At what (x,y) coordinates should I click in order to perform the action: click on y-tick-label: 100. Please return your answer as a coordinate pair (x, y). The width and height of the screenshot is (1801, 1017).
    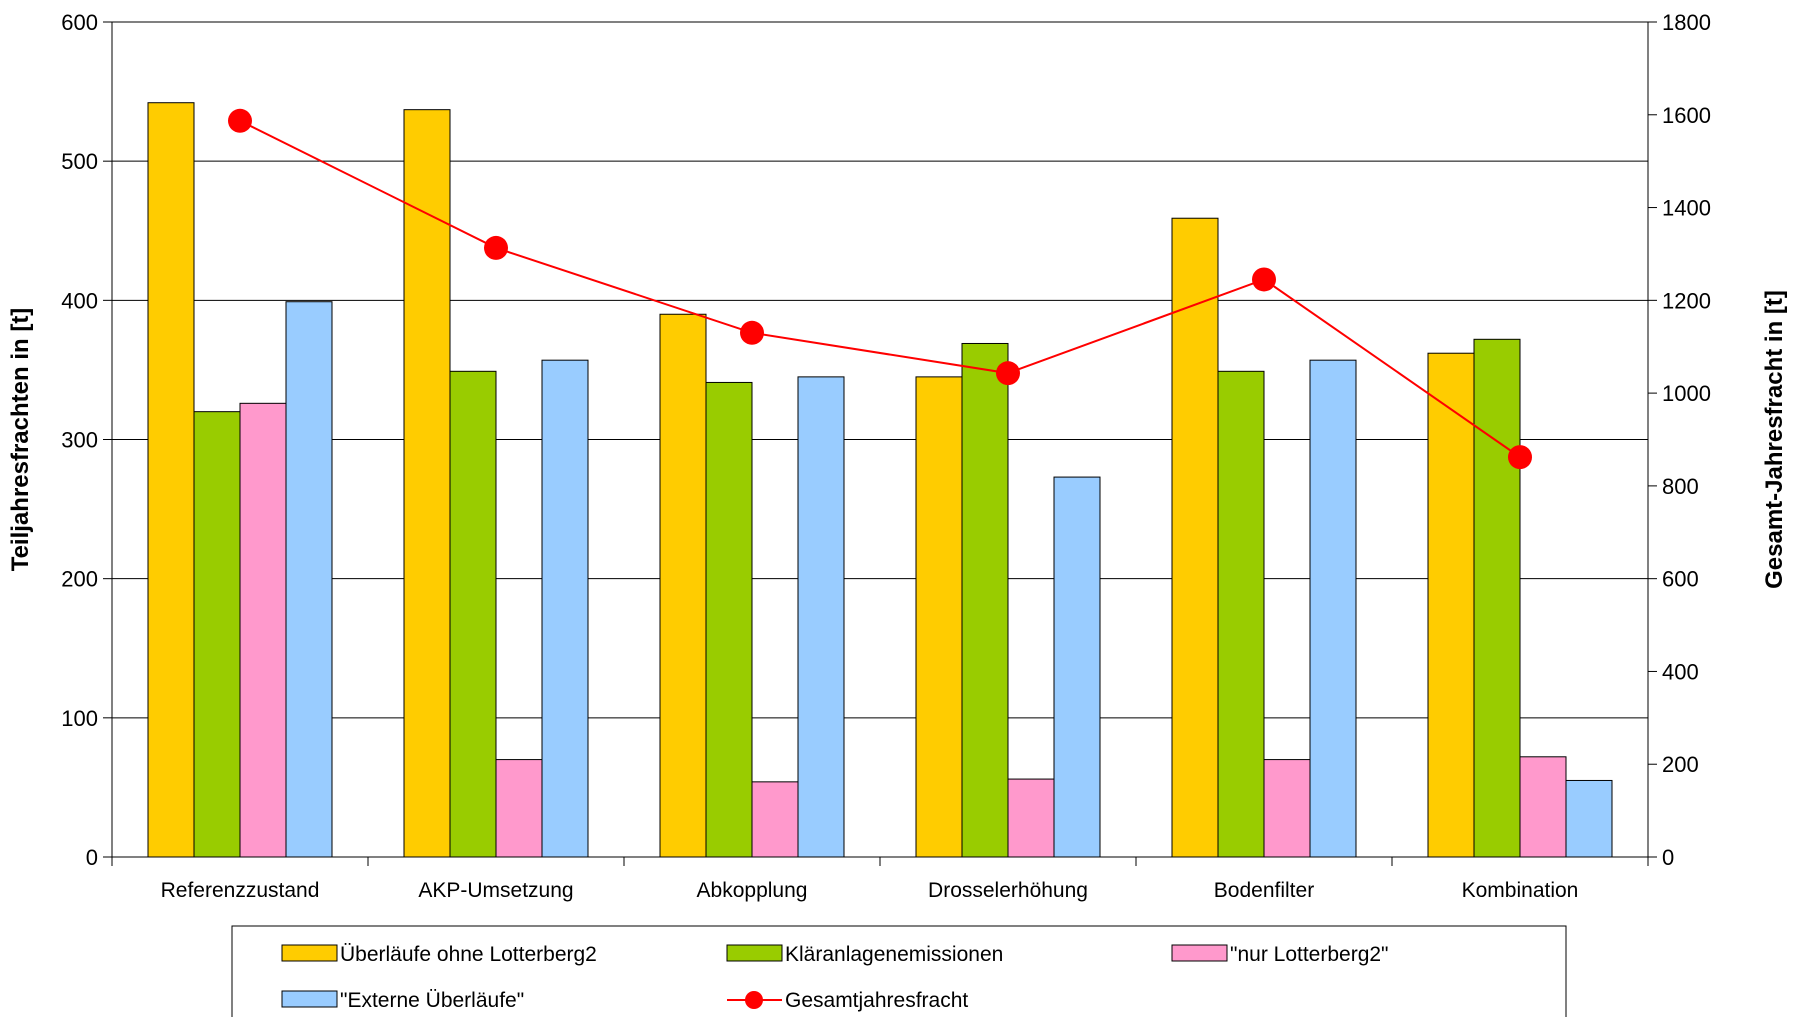
    Looking at the image, I should click on (79, 718).